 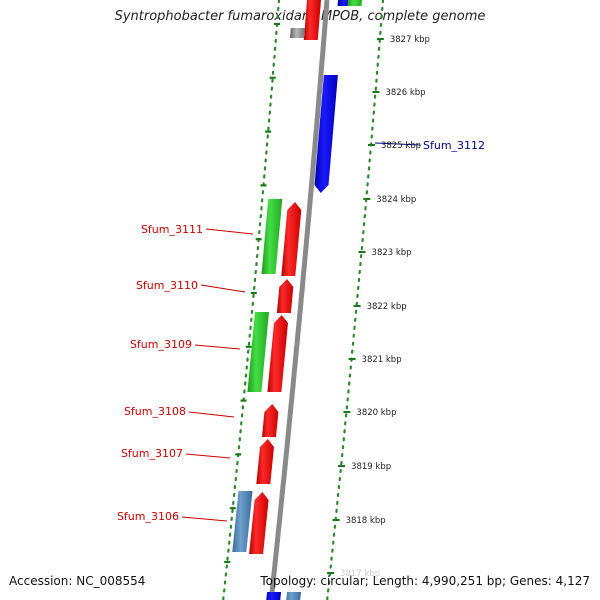 What do you see at coordinates (376, 413) in the screenshot?
I see `tick-label: 3820 kbp` at bounding box center [376, 413].